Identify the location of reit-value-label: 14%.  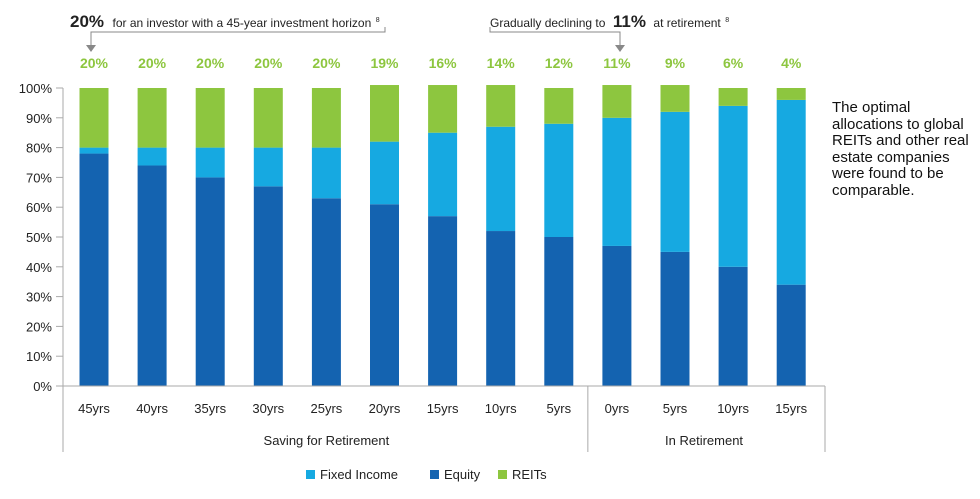
(501, 63).